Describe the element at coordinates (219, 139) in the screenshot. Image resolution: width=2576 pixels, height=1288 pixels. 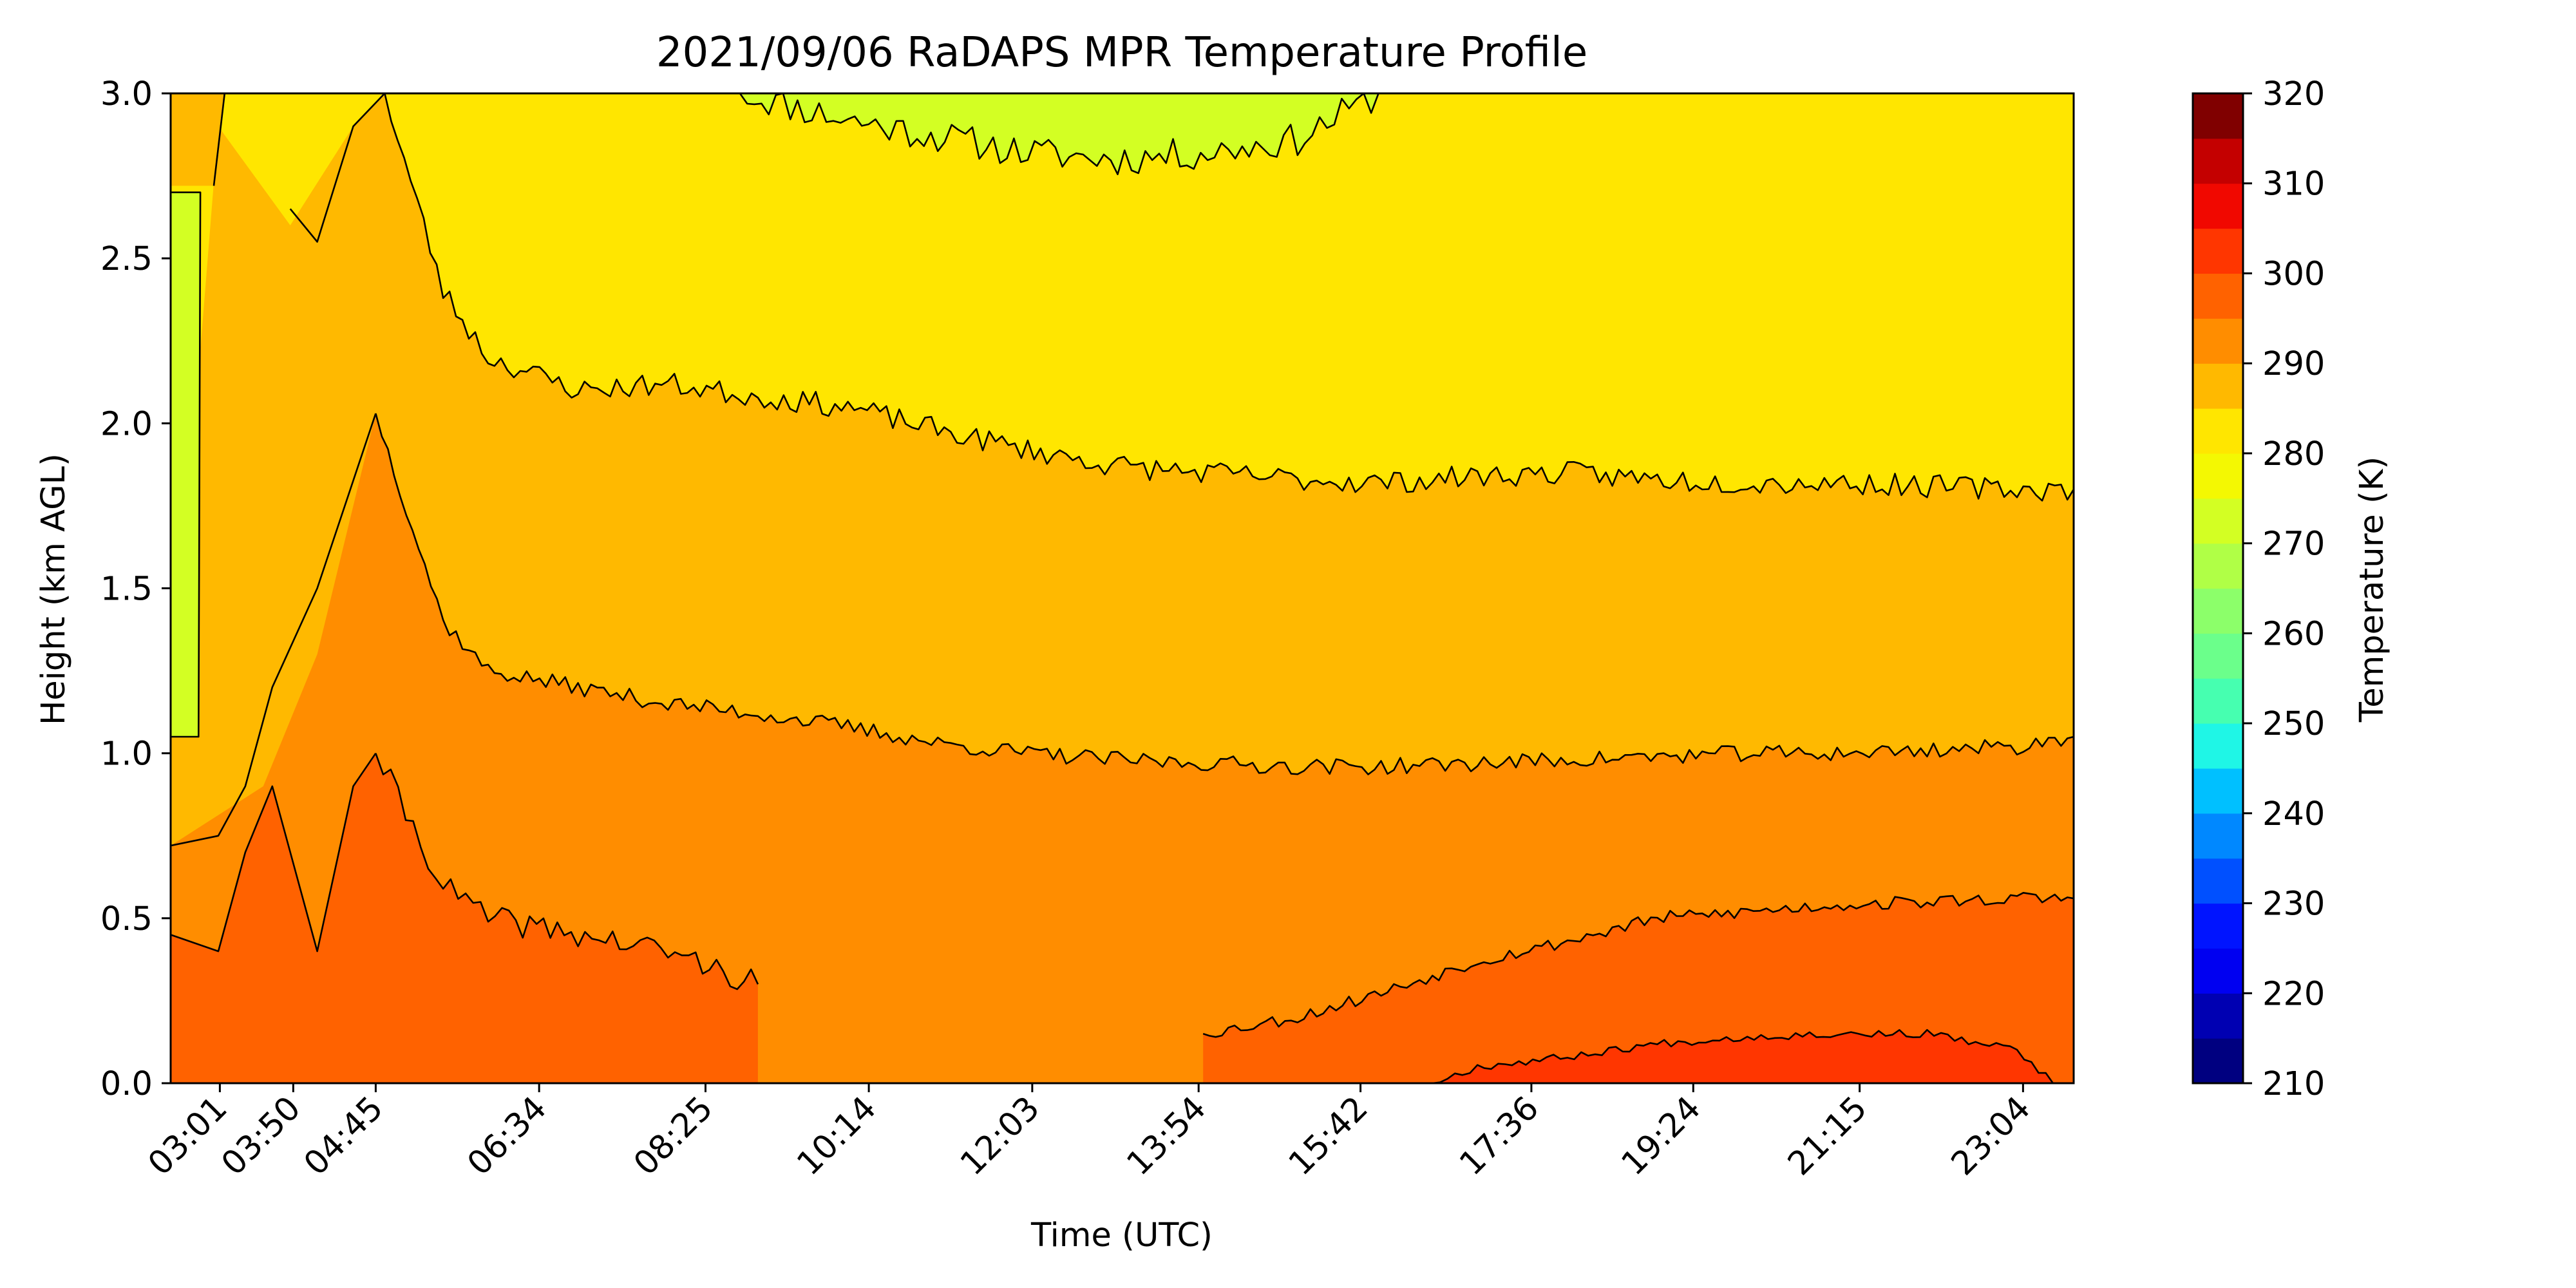
I see `contour-line-285K-top-left` at that location.